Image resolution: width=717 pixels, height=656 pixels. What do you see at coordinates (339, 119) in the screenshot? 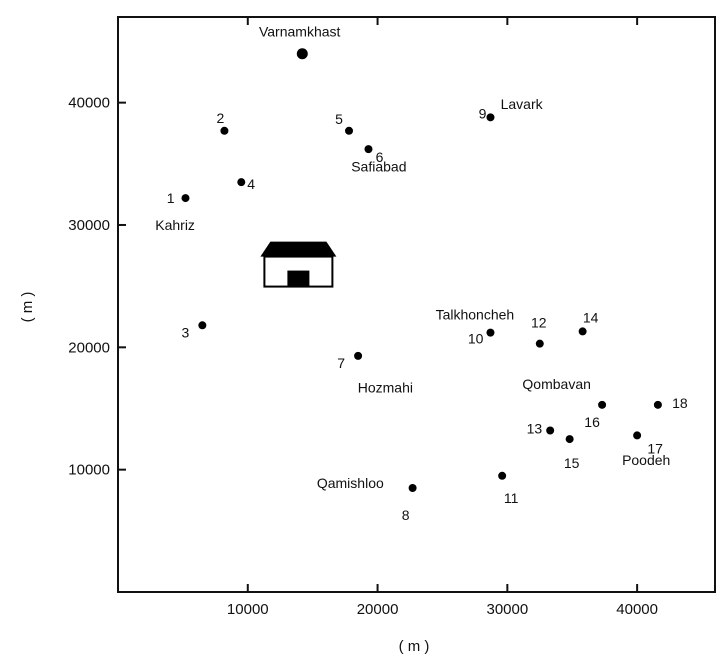
I see `point-label-5: 5` at bounding box center [339, 119].